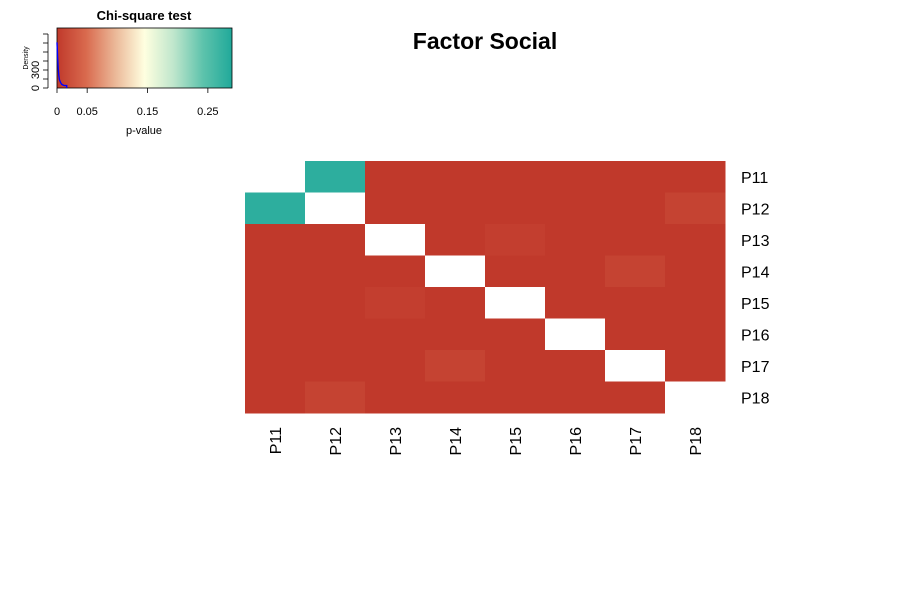 This screenshot has height=589, width=900. I want to click on column-label-P16: P16, so click(576, 441).